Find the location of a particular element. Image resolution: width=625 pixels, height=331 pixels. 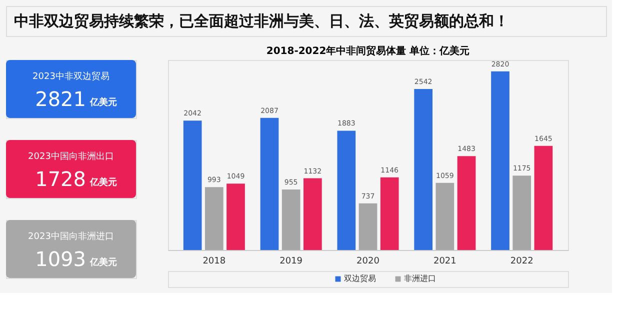

data-label: 2821 is located at coordinates (60, 99).